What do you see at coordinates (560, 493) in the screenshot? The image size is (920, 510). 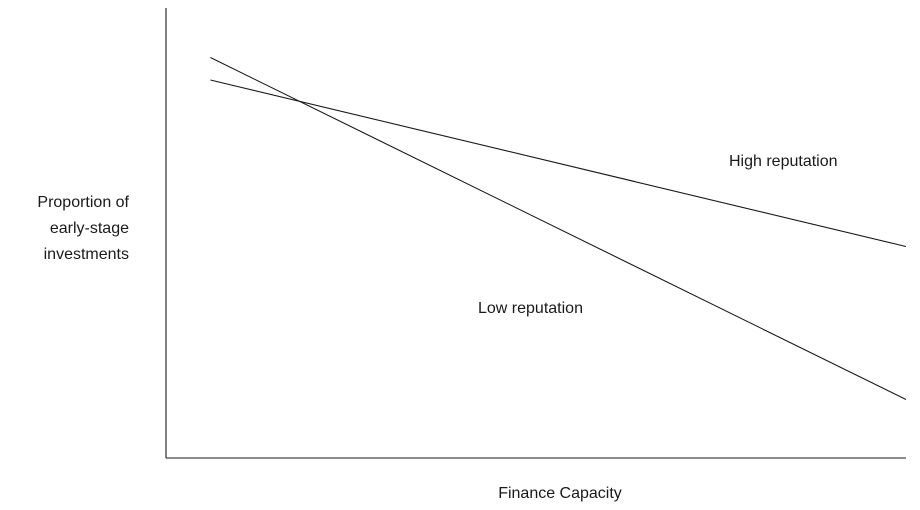 I see `x-axis-label: Finance Capacity` at bounding box center [560, 493].